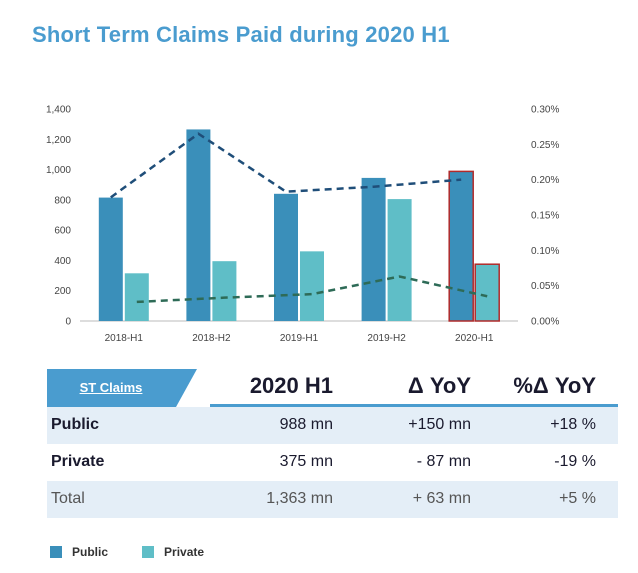 The height and width of the screenshot is (573, 638). What do you see at coordinates (306, 461) in the screenshot?
I see `cell-value: 375 mn` at bounding box center [306, 461].